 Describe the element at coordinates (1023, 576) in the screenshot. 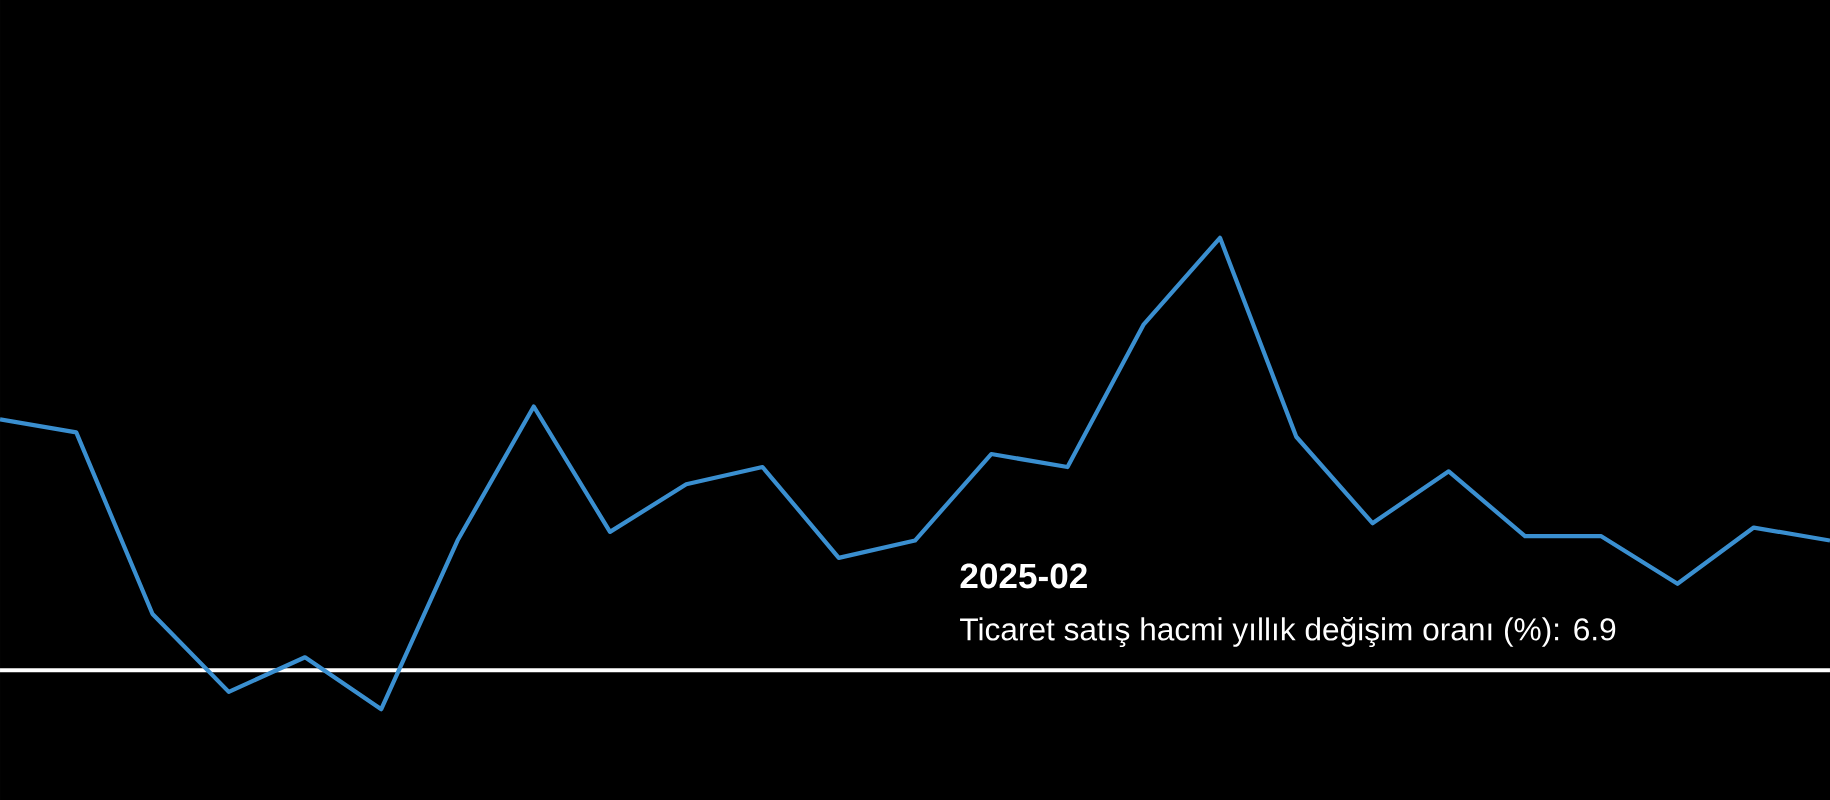

I see `annotation: 2025-02` at that location.